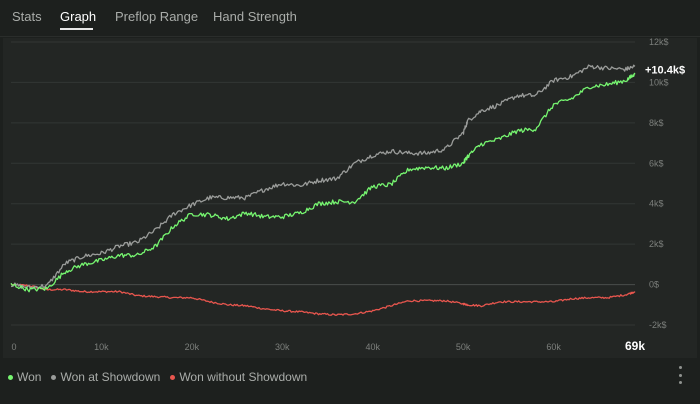  I want to click on legend-item-won-at-showdown: Won at Showdown, so click(105, 377).